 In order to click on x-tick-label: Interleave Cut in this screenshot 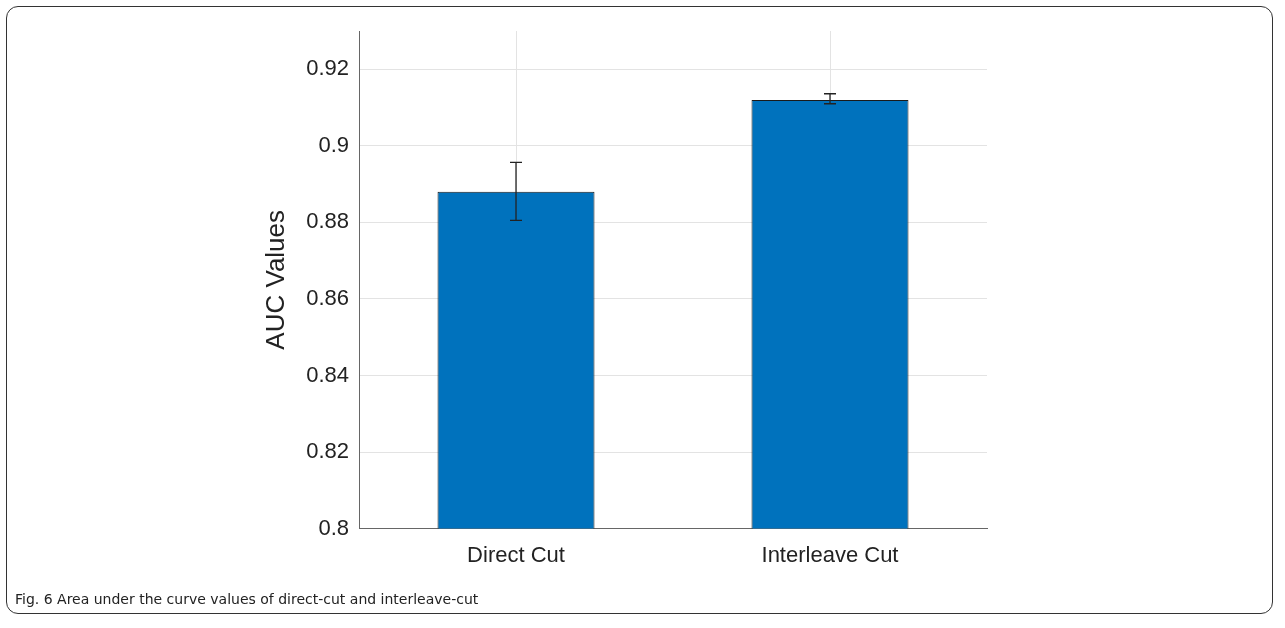, I will do `click(830, 554)`.